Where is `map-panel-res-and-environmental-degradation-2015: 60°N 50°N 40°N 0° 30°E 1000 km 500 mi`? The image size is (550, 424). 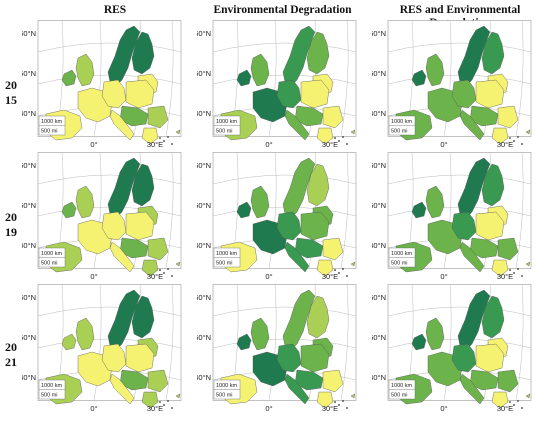
map-panel-res-and-environmental-degradation-2015: 60°N 50°N 40°N 0° 30°E 1000 km 500 mi is located at coordinates (452, 85).